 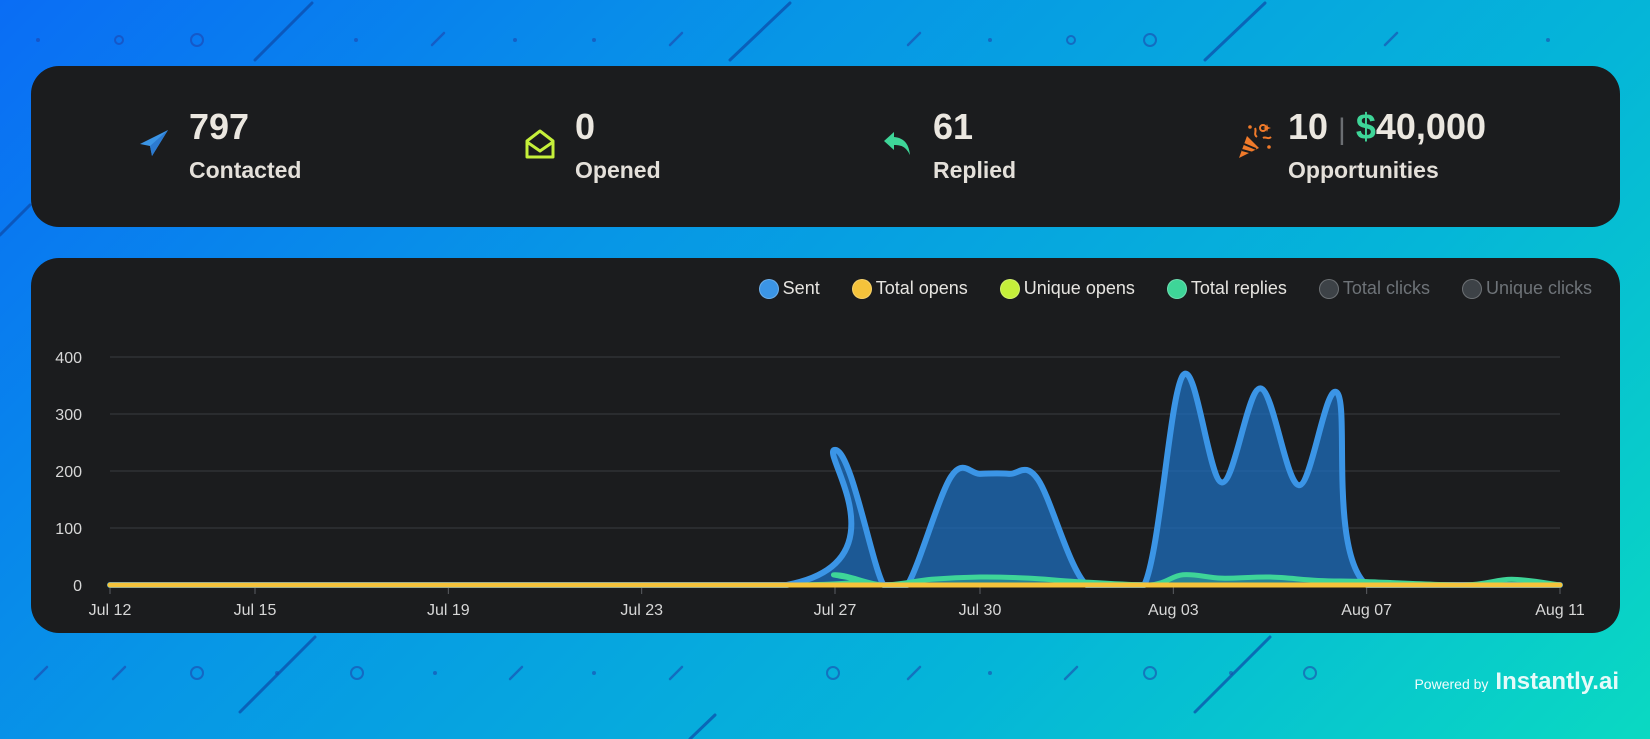 I want to click on x-tick-label: Jul 23, so click(x=641, y=610).